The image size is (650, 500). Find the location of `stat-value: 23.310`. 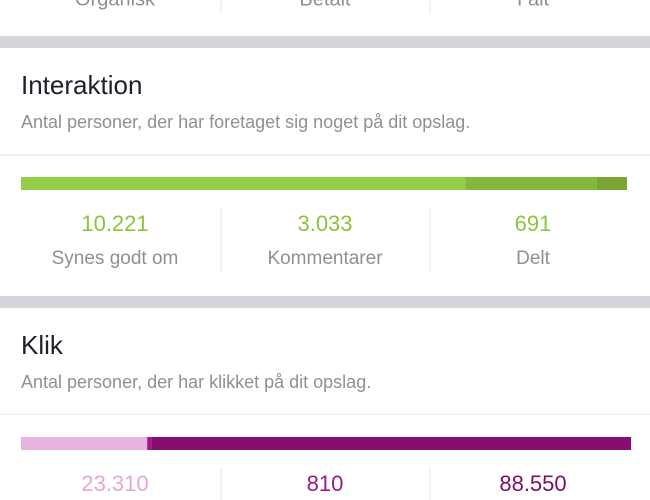

stat-value: 23.310 is located at coordinates (114, 483).